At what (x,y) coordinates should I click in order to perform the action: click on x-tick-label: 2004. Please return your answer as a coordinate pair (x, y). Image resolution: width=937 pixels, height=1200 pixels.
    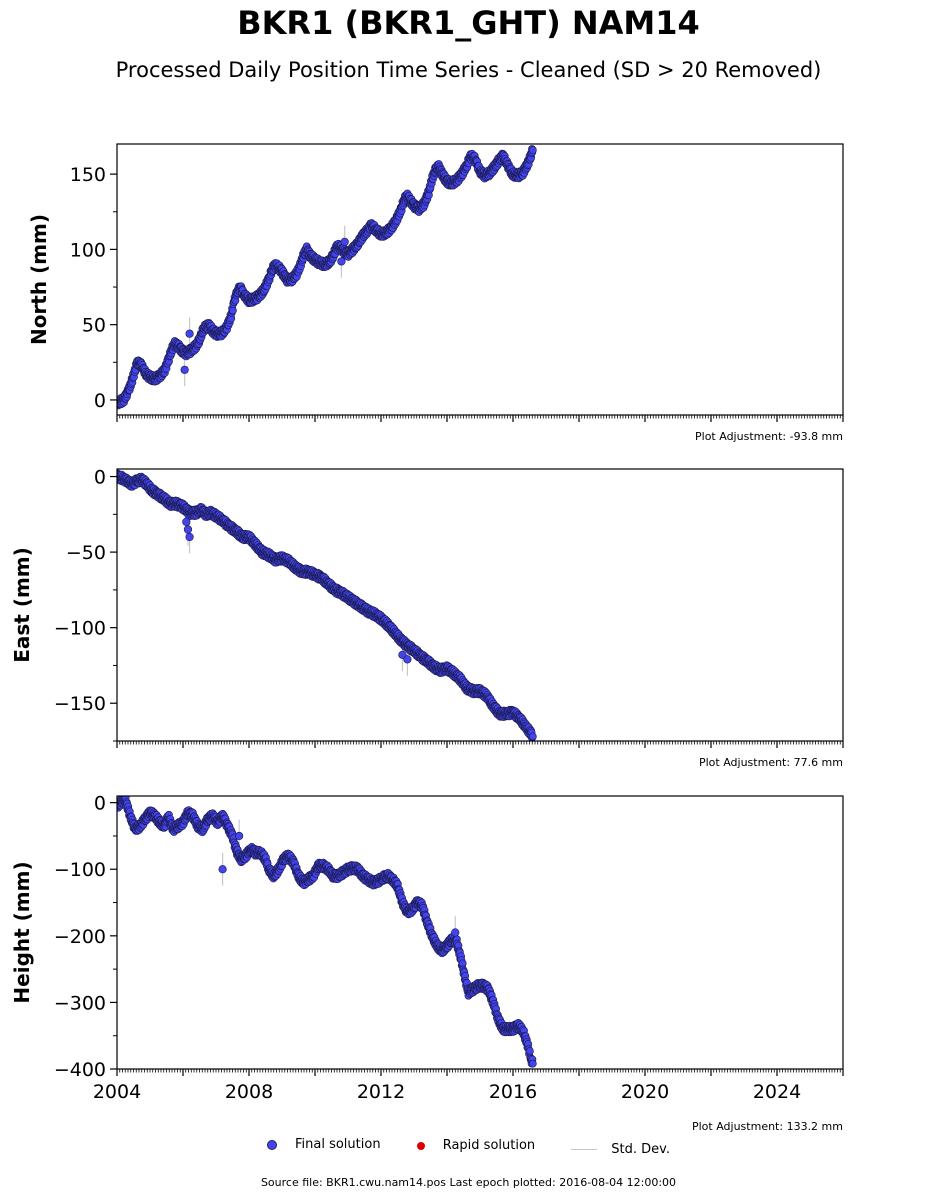
    Looking at the image, I should click on (117, 1092).